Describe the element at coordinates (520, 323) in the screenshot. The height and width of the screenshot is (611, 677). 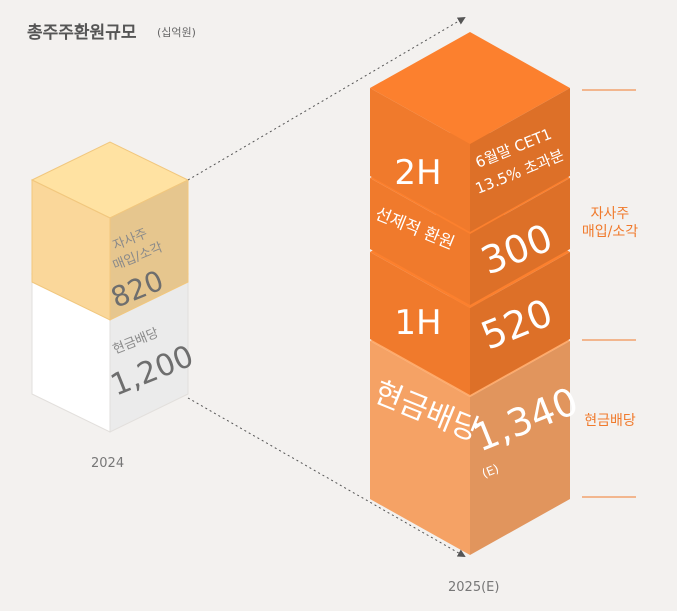
I see `cube-2025-1h-right` at that location.